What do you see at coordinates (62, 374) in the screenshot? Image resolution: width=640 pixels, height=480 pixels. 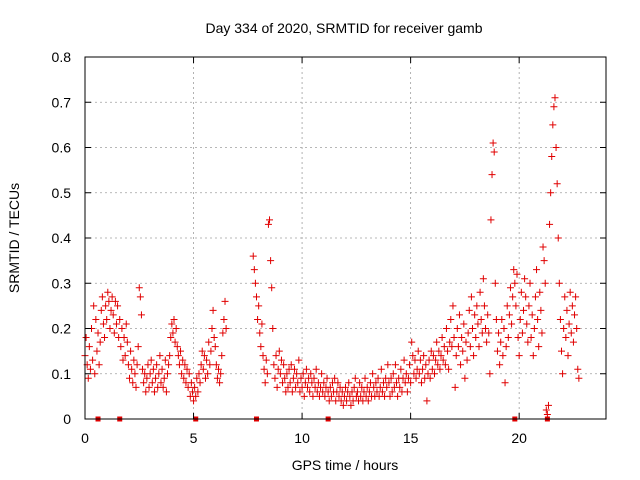 I see `y-tick-label: 0.1` at bounding box center [62, 374].